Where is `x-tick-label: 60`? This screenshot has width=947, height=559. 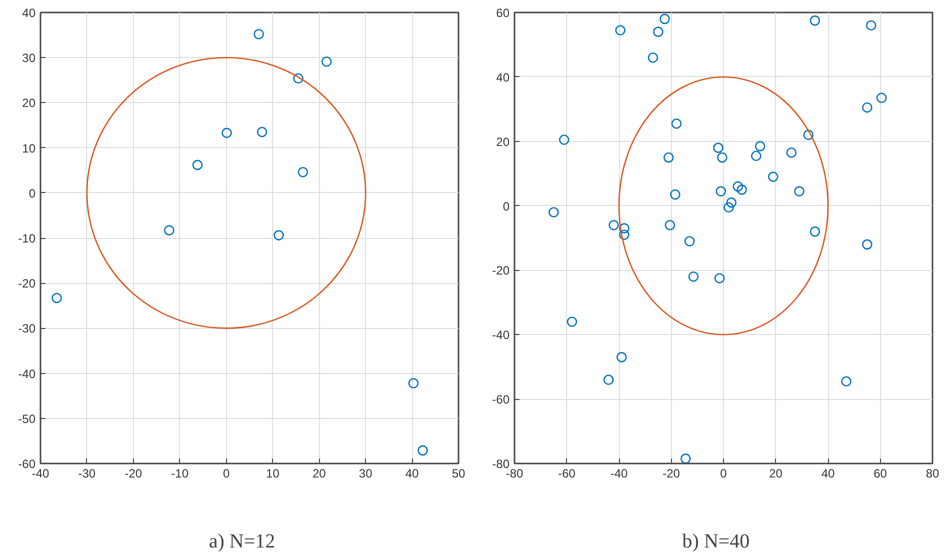 x-tick-label: 60 is located at coordinates (881, 473).